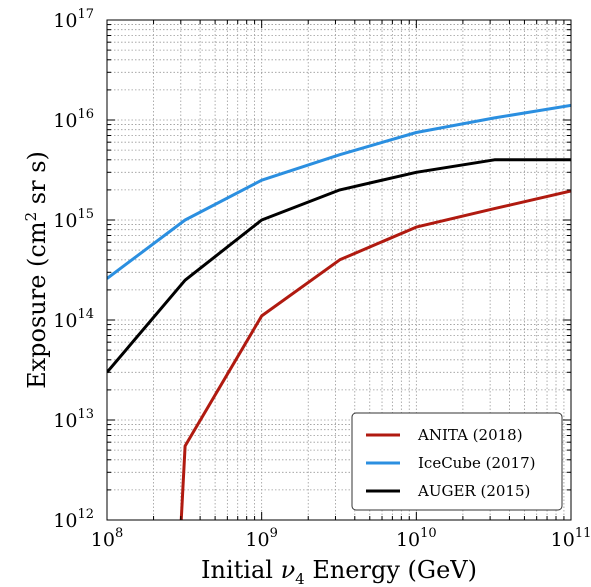  Describe the element at coordinates (85, 414) in the screenshot. I see `y-tick-label-exponent: 13` at that location.